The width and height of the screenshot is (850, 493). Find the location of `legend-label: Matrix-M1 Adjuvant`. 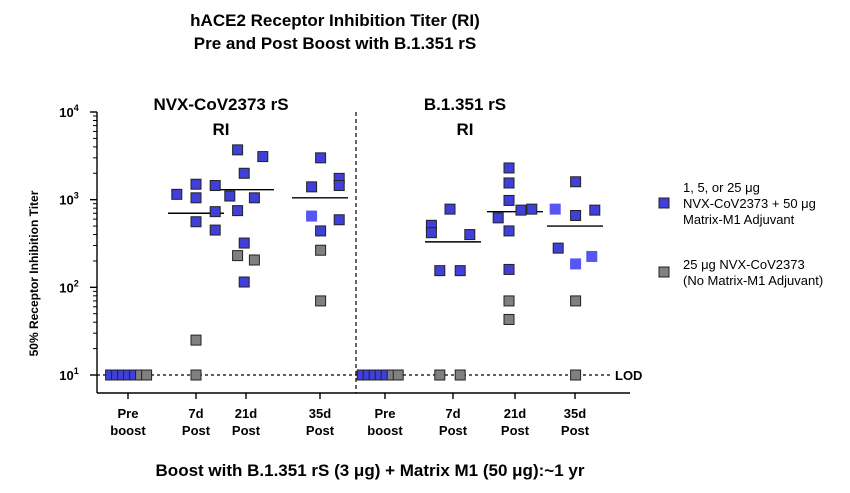

legend-label: Matrix-M1 Adjuvant is located at coordinates (739, 219).